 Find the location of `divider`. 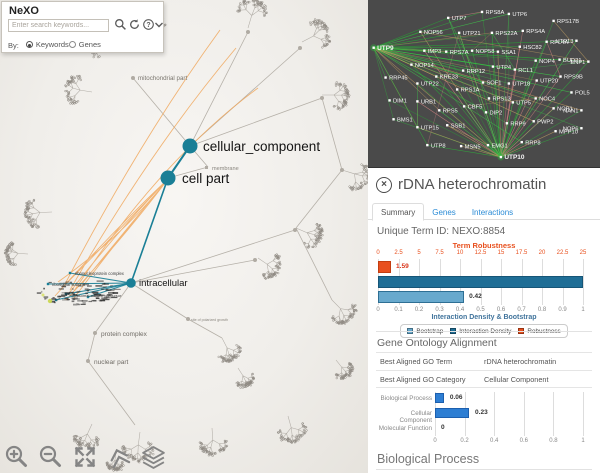

divider is located at coordinates (484, 331).